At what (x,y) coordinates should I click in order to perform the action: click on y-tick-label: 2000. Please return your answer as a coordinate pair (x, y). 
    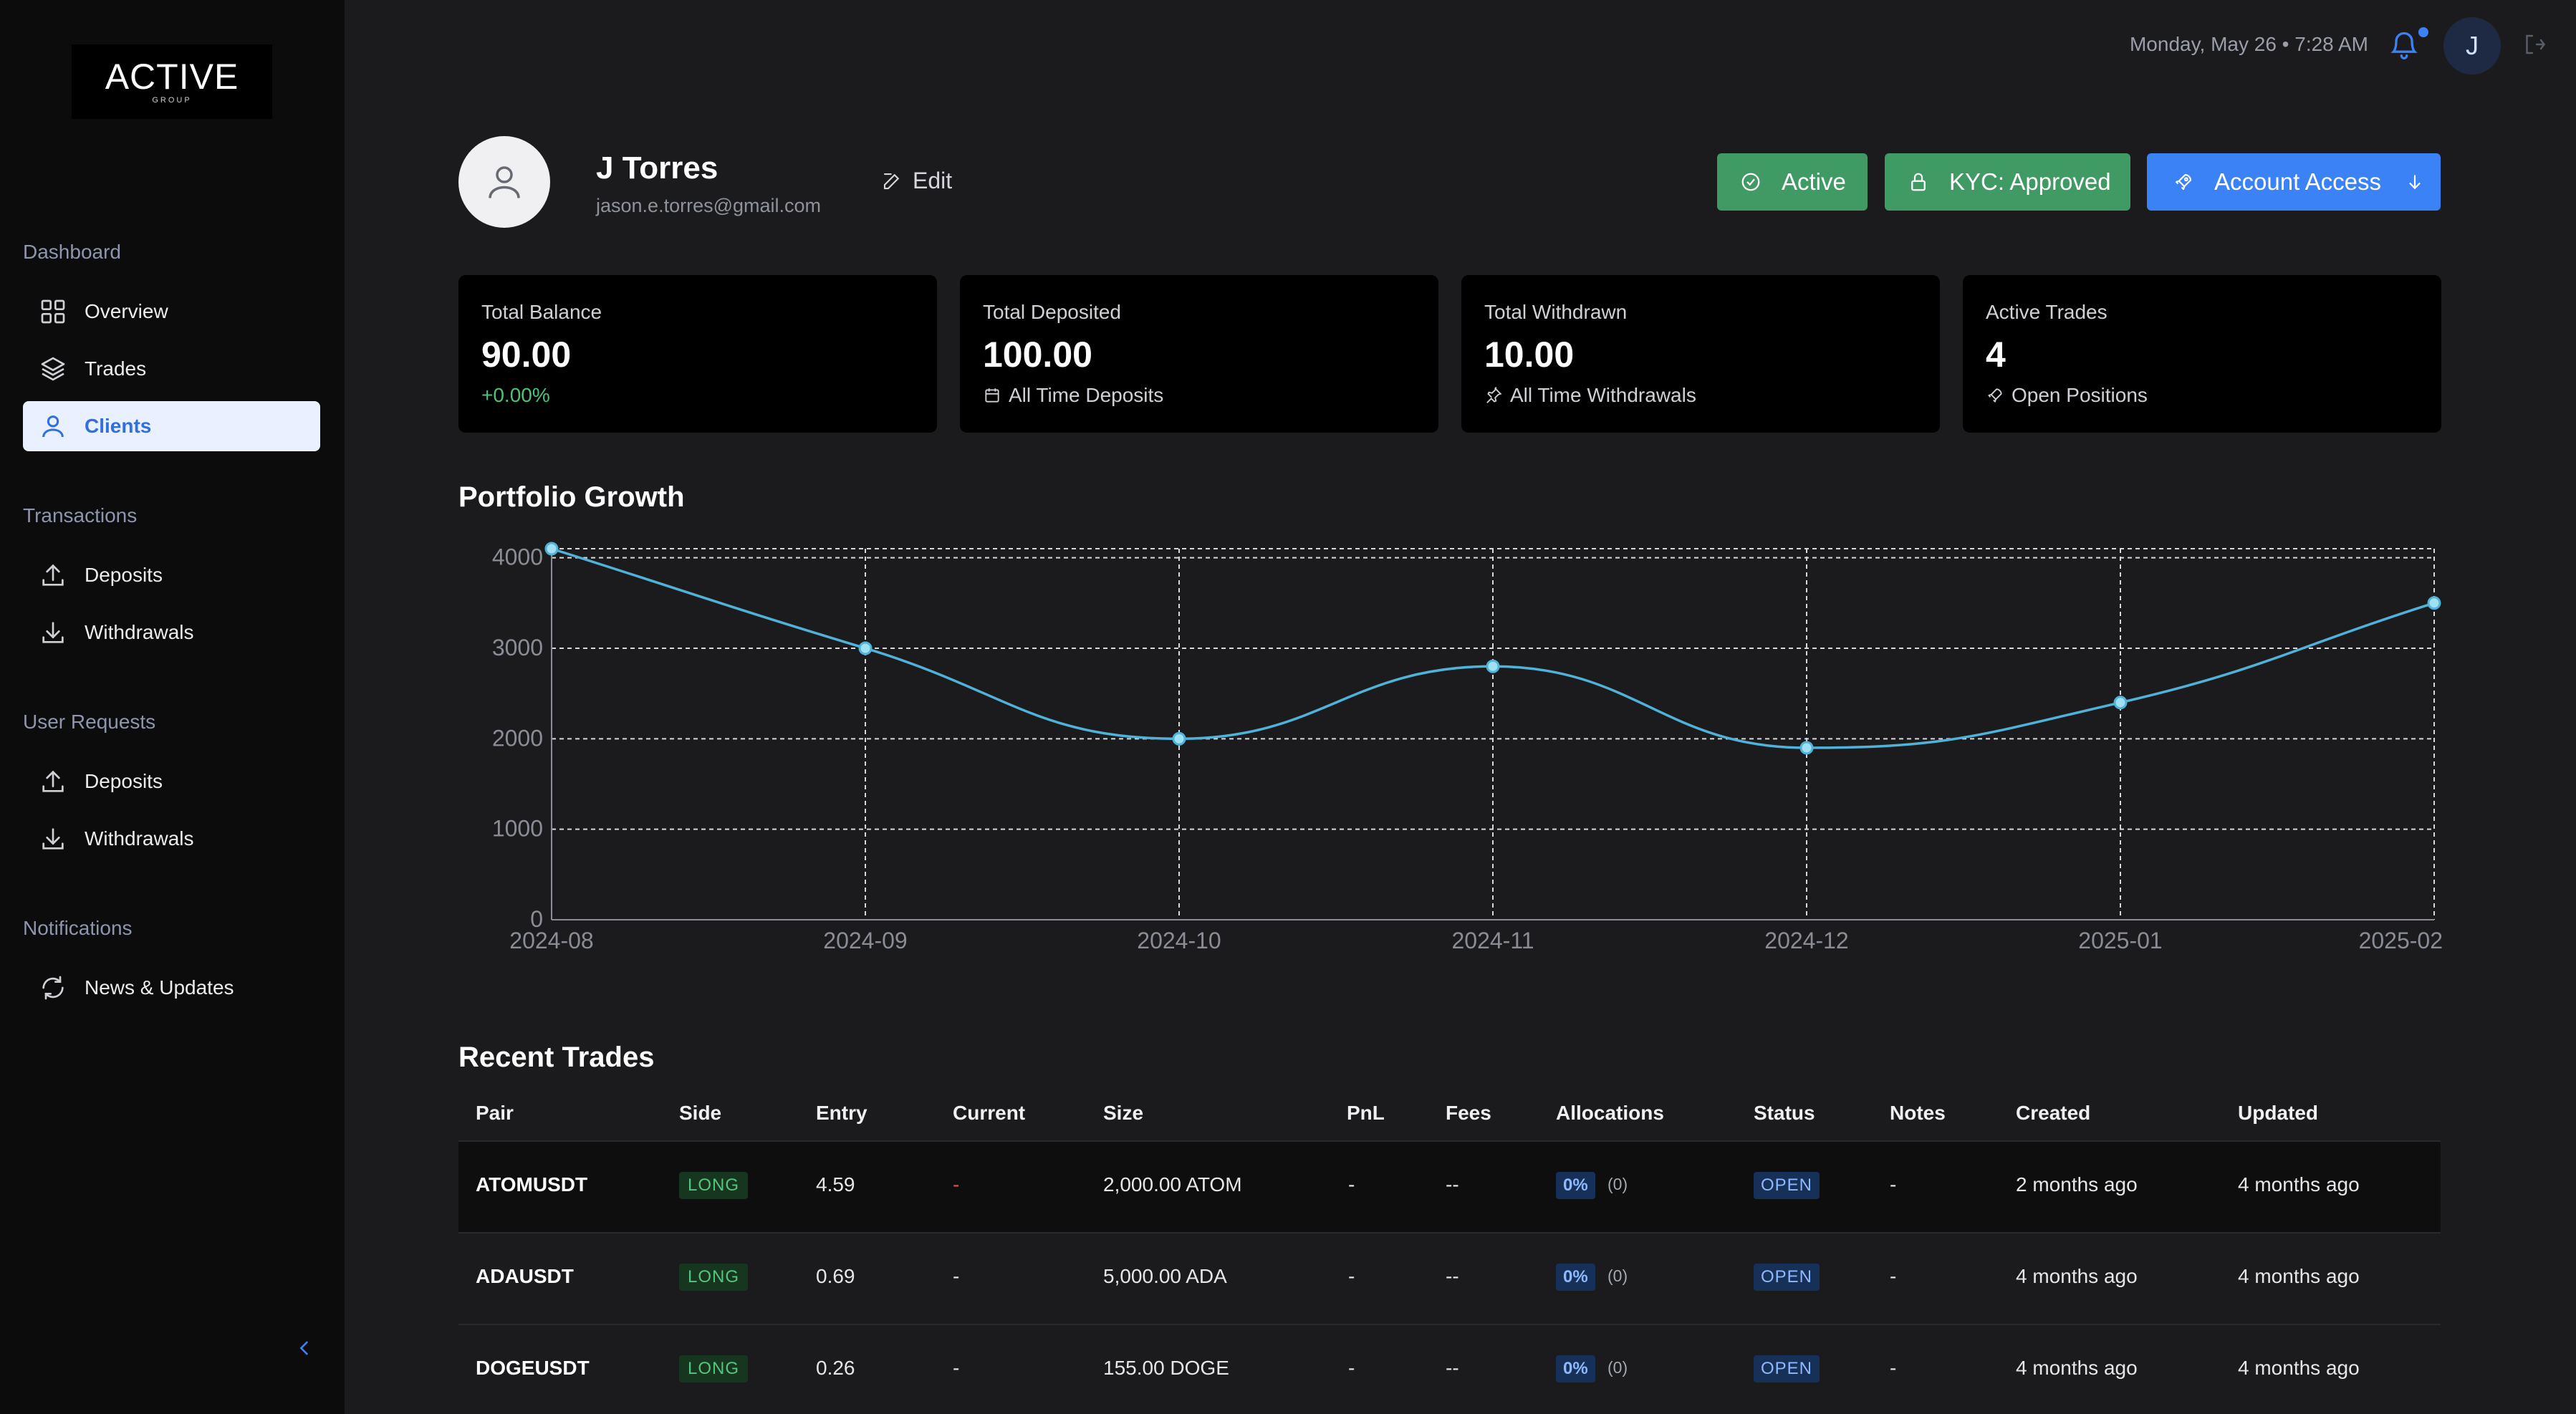
    Looking at the image, I should click on (517, 738).